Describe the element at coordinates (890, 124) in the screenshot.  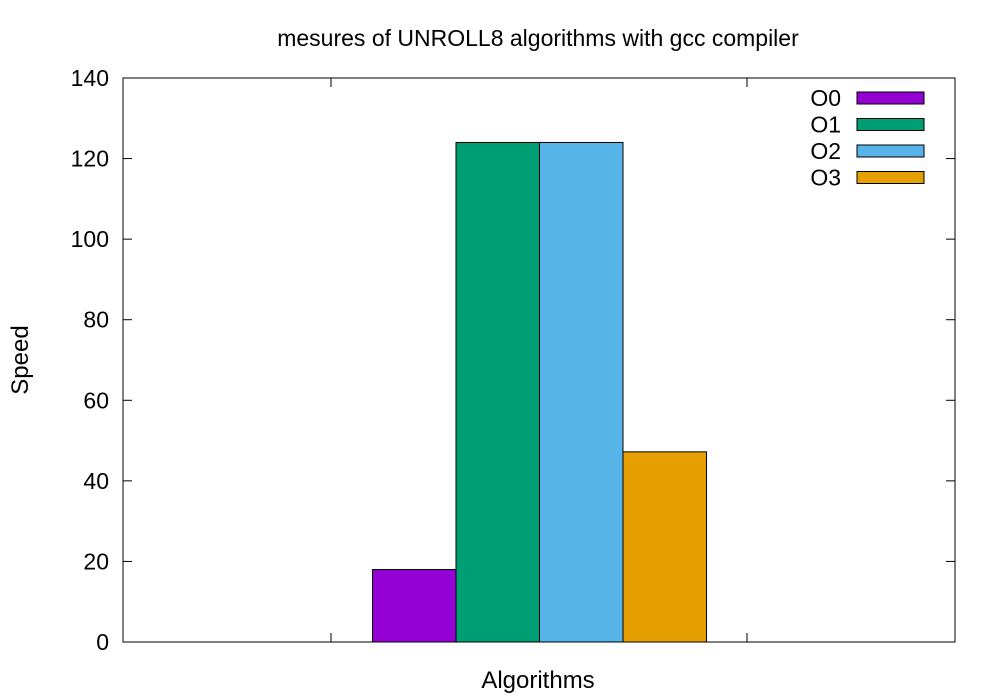
I see `legend-swatch-o1` at that location.